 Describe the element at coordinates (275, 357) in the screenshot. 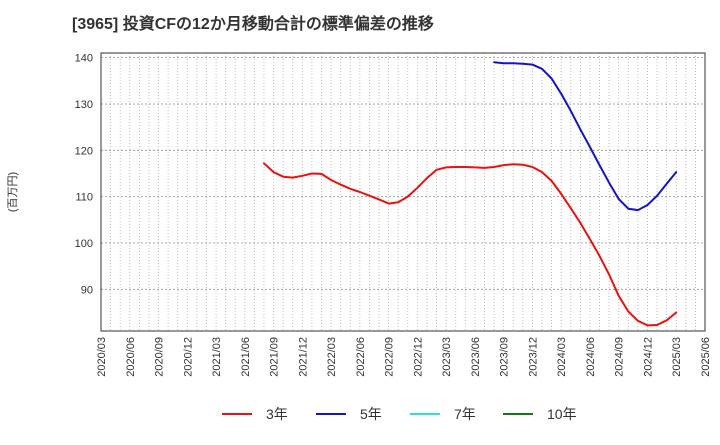

I see `x-tick-label: 2021/09` at that location.